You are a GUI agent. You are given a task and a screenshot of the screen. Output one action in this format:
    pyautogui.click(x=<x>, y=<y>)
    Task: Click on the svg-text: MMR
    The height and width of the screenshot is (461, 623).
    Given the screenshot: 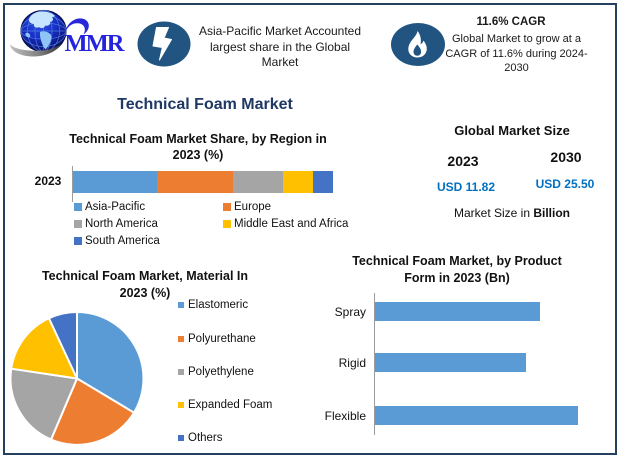 What is the action you would take?
    pyautogui.click(x=95, y=43)
    